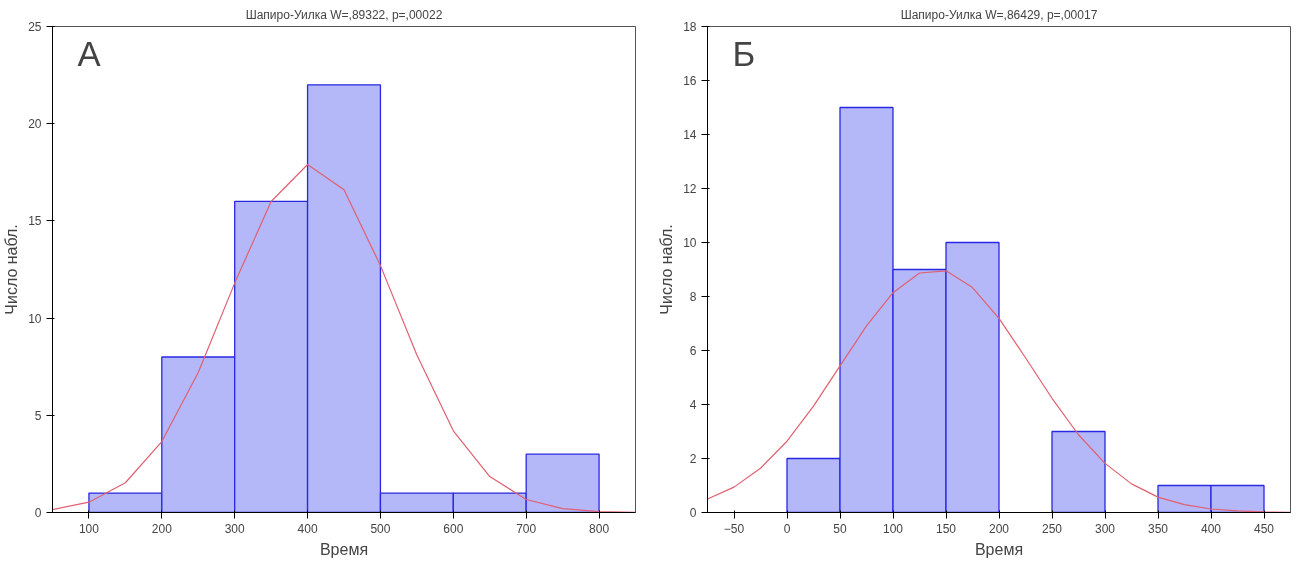 The width and height of the screenshot is (1315, 563). Describe the element at coordinates (693, 297) in the screenshot. I see `y-tick-label: 8` at that location.